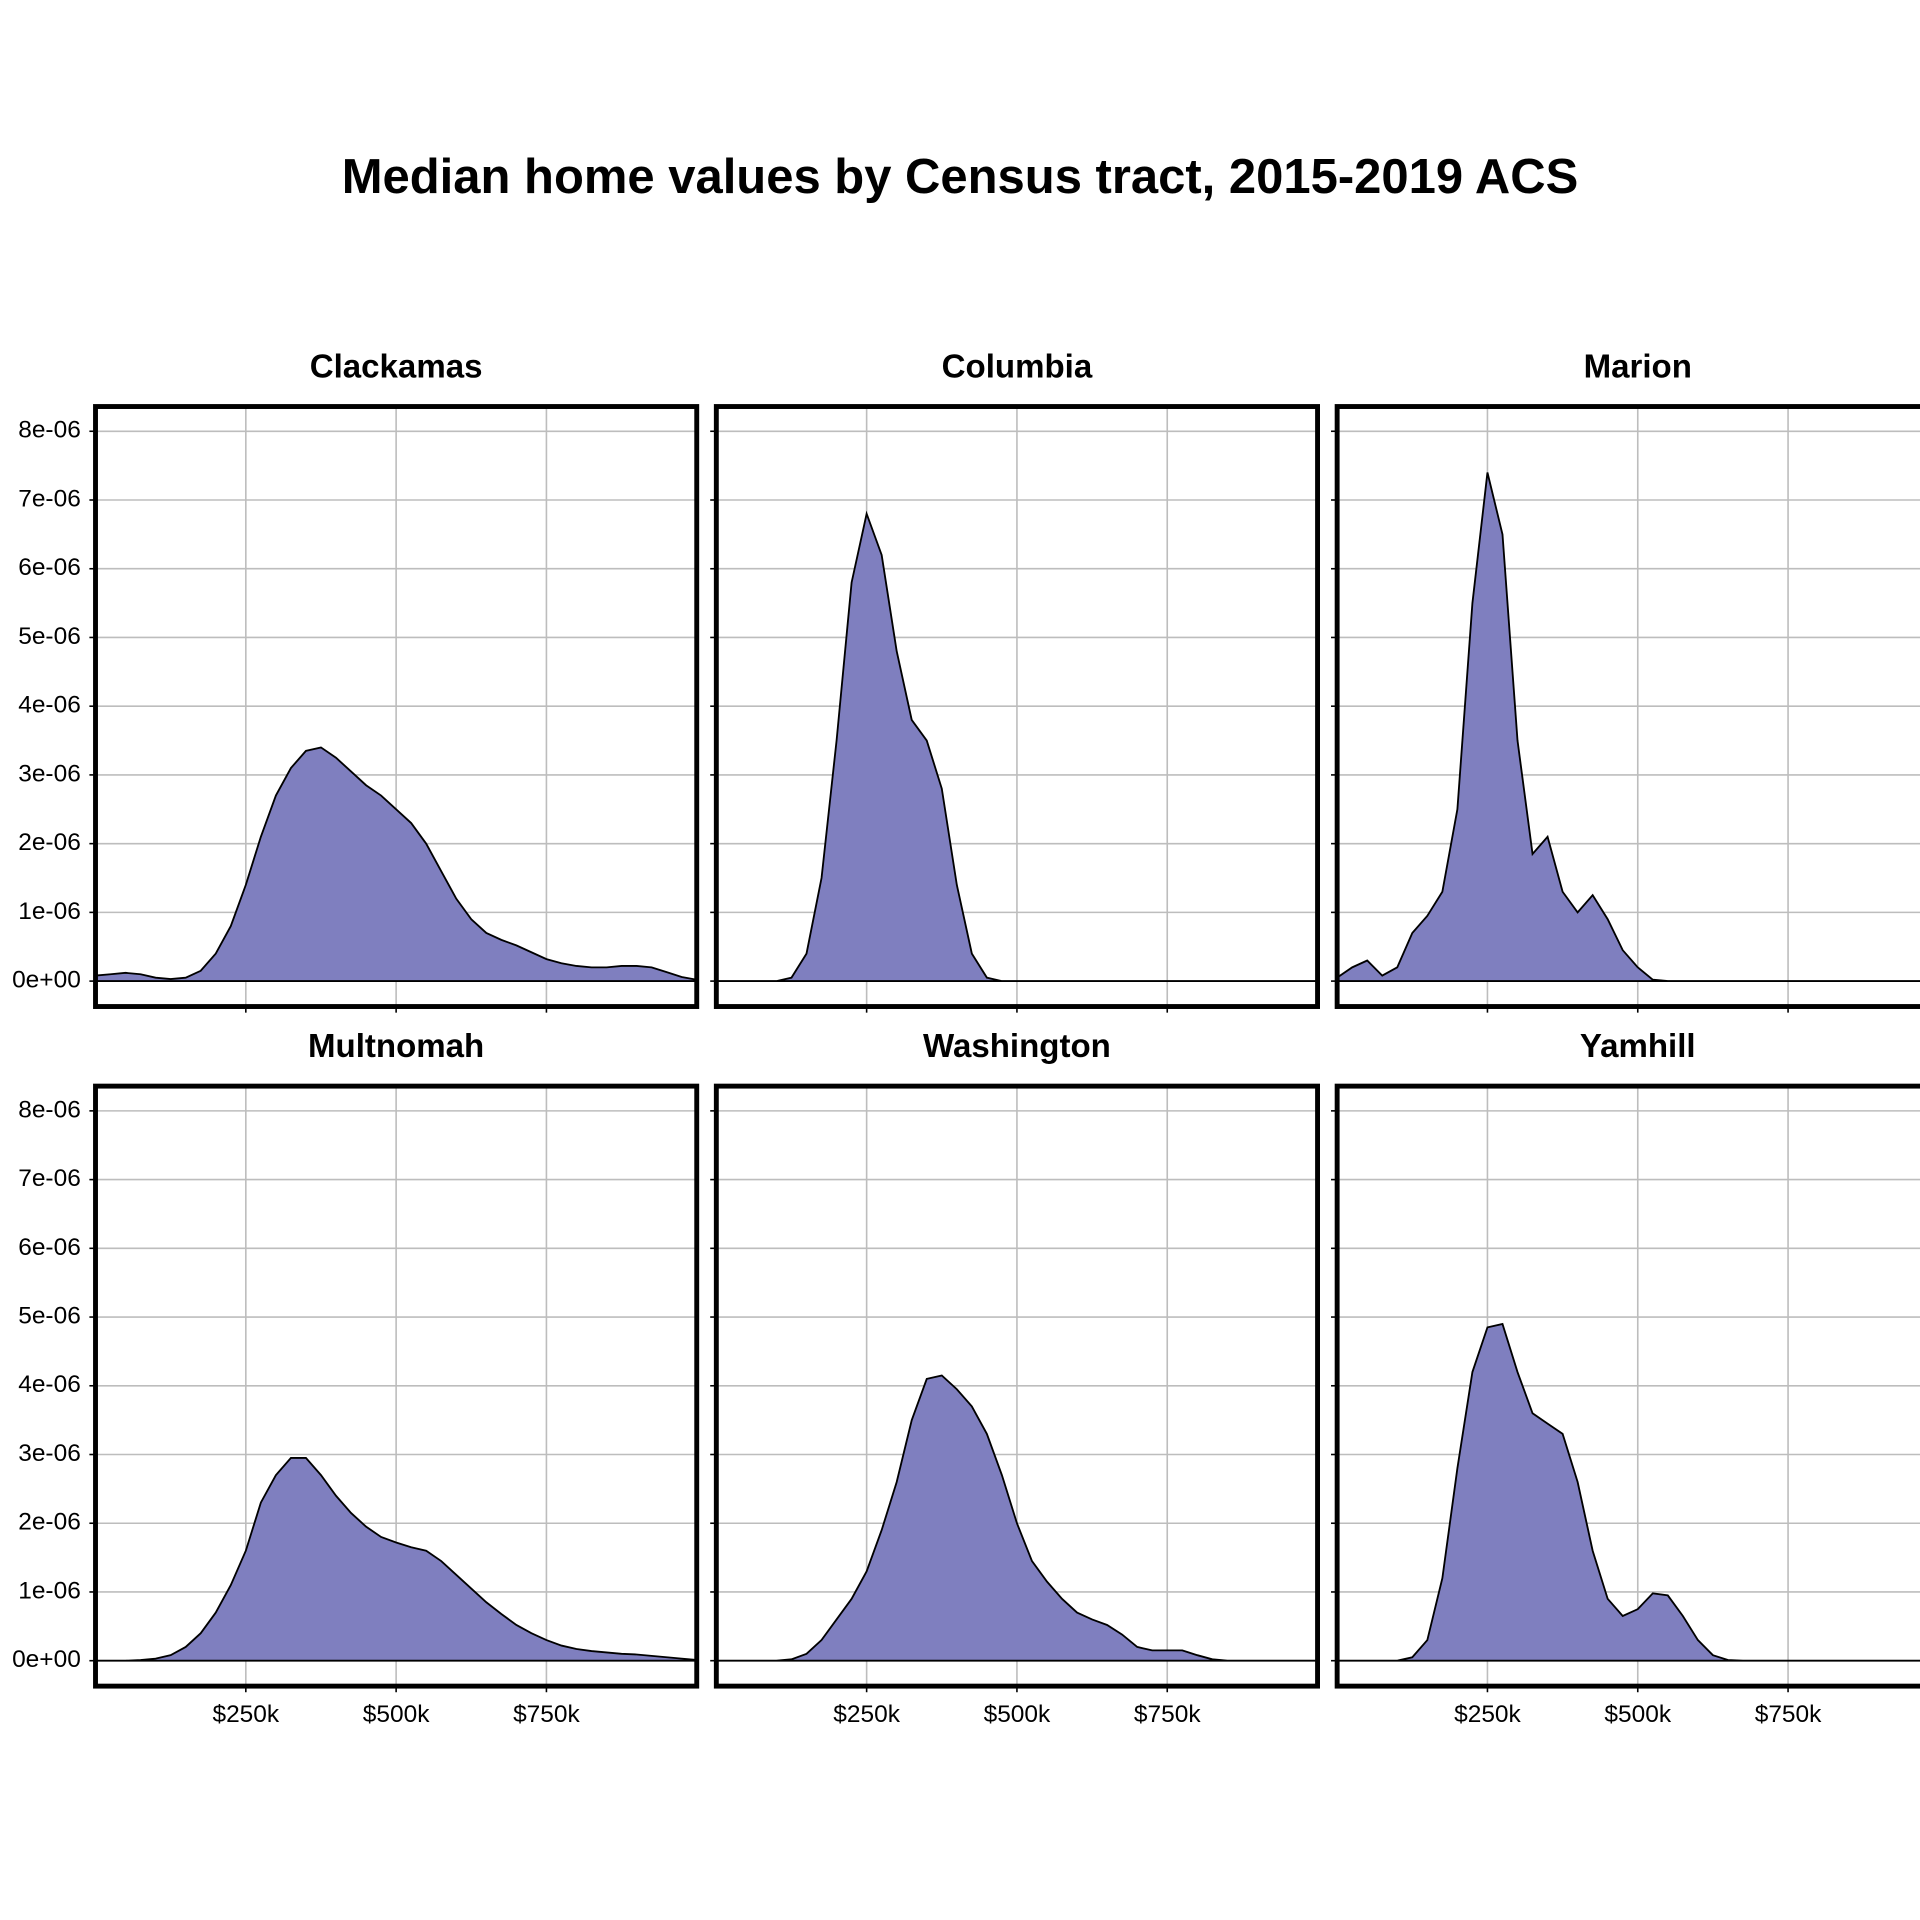 The width and height of the screenshot is (1920, 1920). Describe the element at coordinates (396, 366) in the screenshot. I see `facet-label: Clackamas` at that location.